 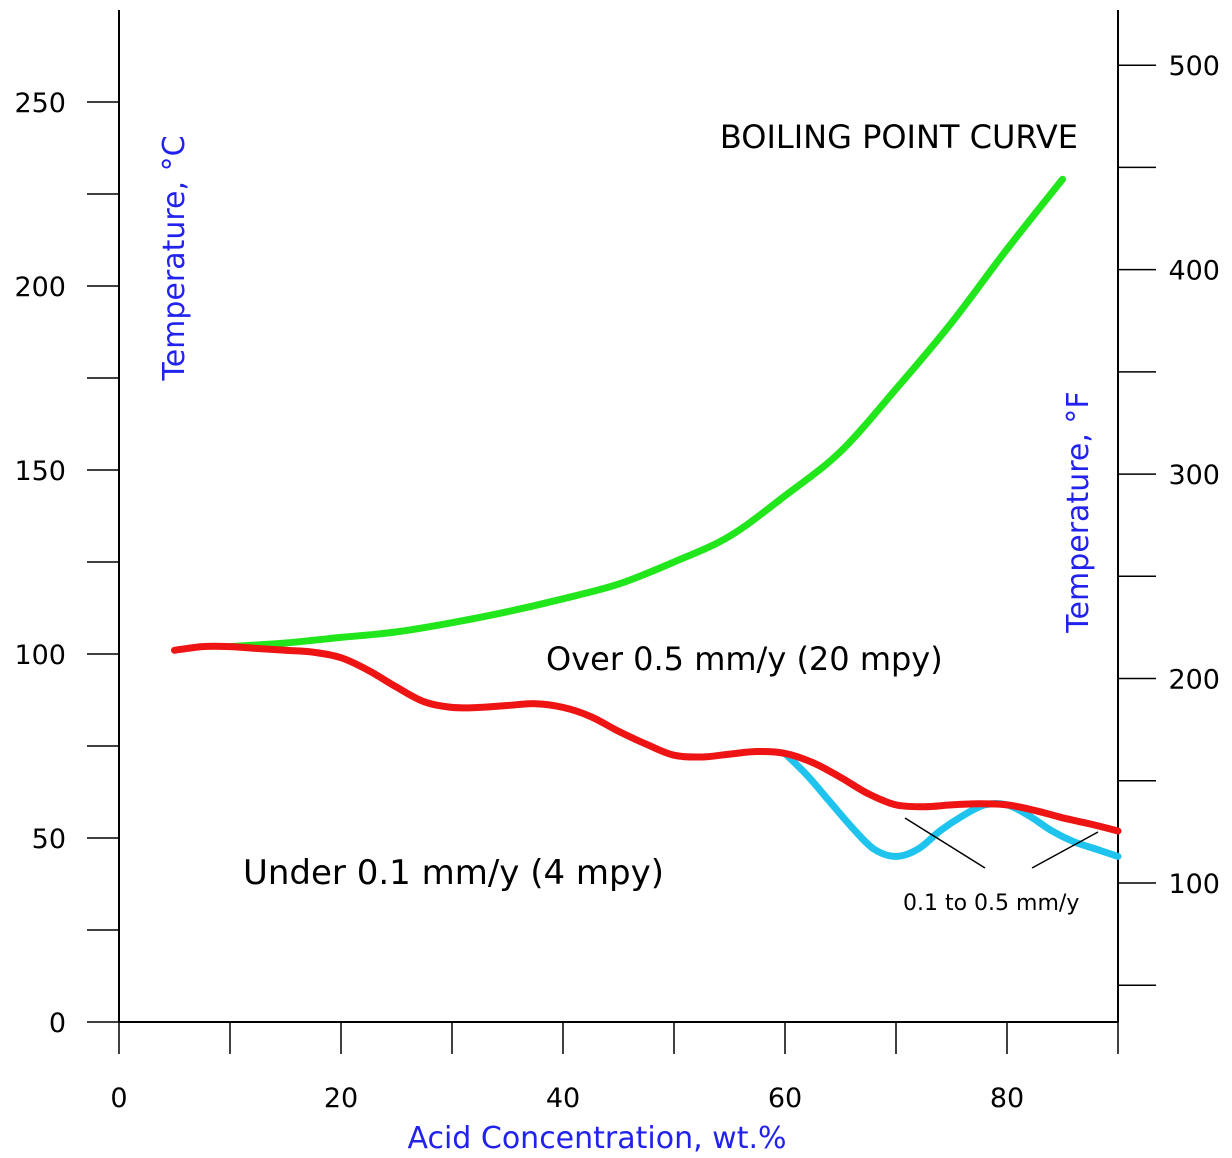 I want to click on intermediate-rate-label: 0.1 to 0.5 mm/y, so click(x=991, y=903).